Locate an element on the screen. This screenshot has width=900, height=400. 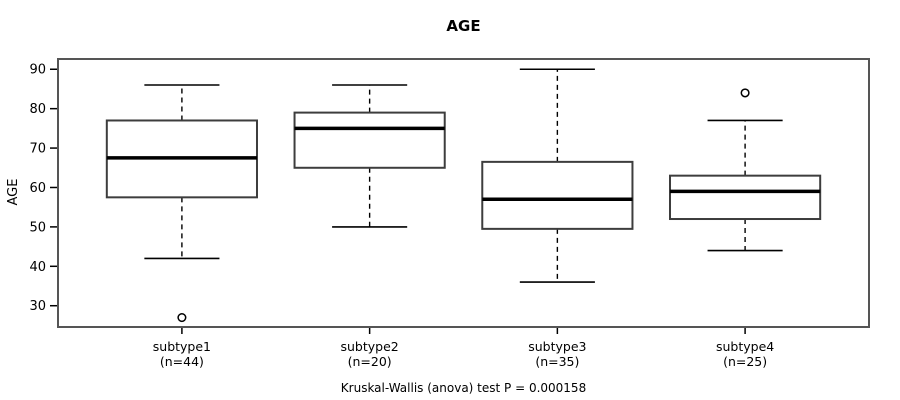
y-tick-label: 50 is located at coordinates (37, 227).